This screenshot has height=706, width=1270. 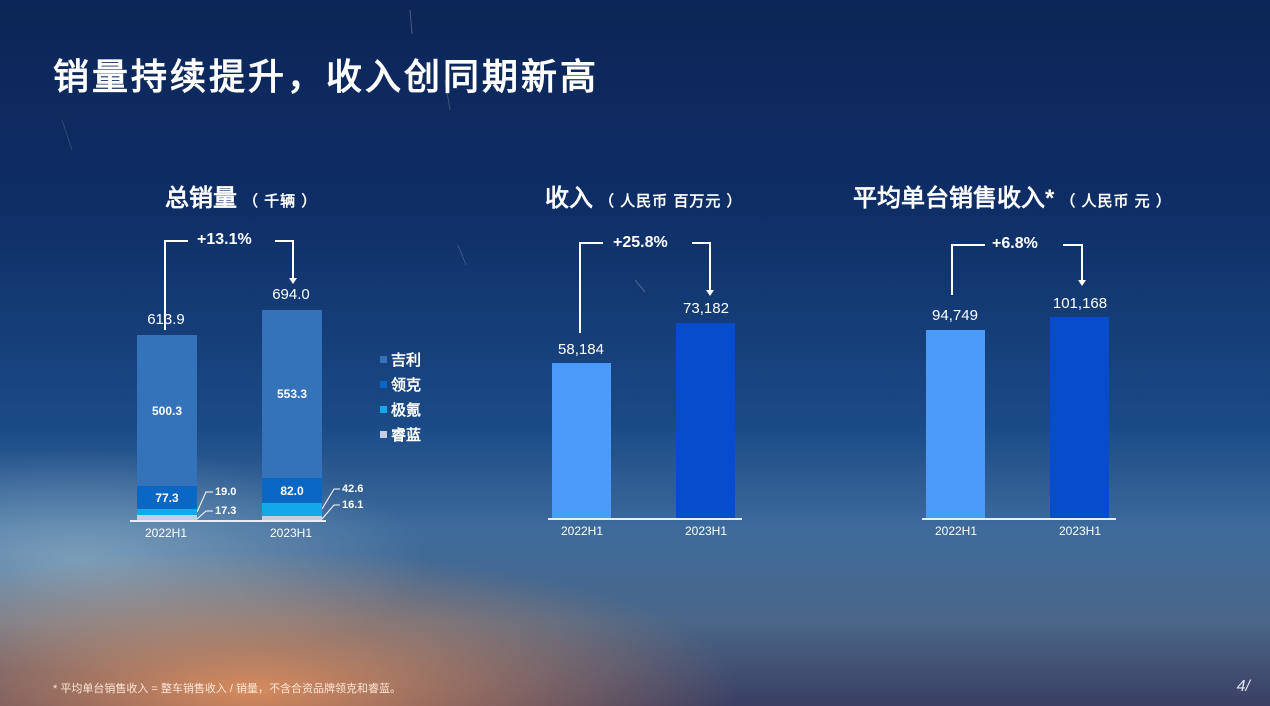 What do you see at coordinates (1015, 243) in the screenshot?
I see `avg-revenue-growth-label: +6.8%` at bounding box center [1015, 243].